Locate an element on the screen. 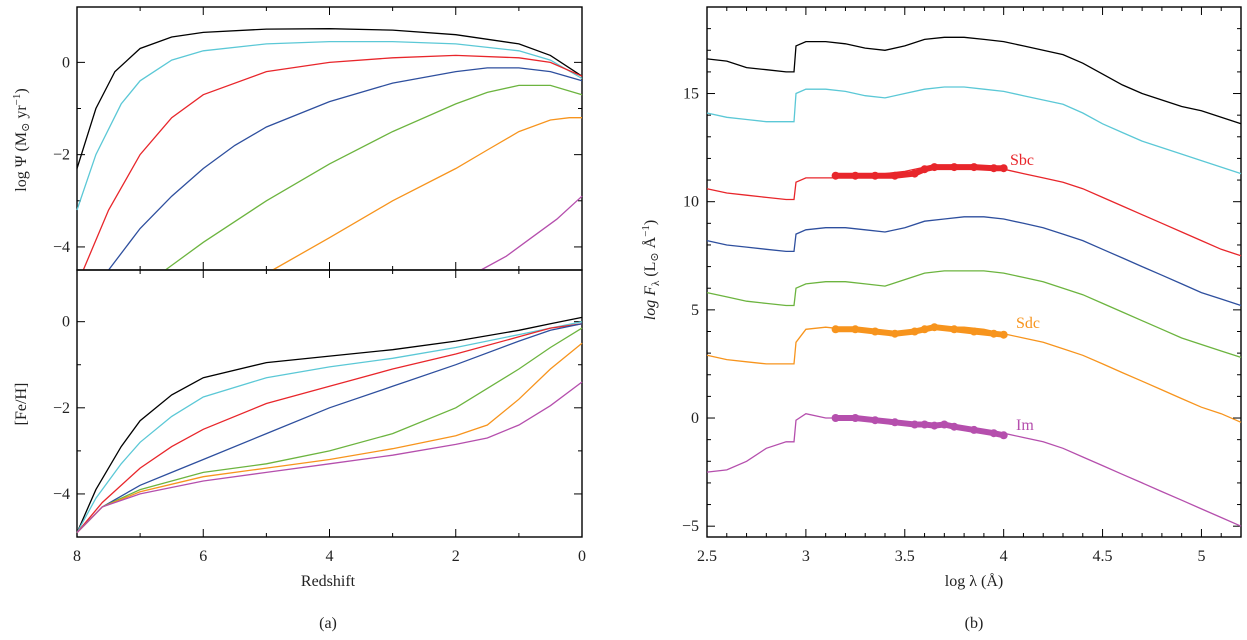  panel-a-xlabel: Redshift is located at coordinates (328, 581).